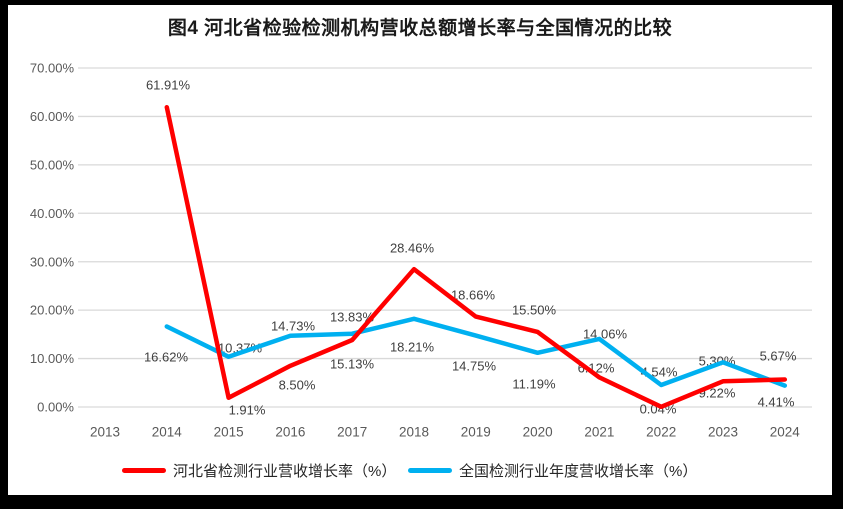 This screenshot has width=843, height=509. What do you see at coordinates (229, 432) in the screenshot?
I see `x-axis-tick-label: 2015` at bounding box center [229, 432].